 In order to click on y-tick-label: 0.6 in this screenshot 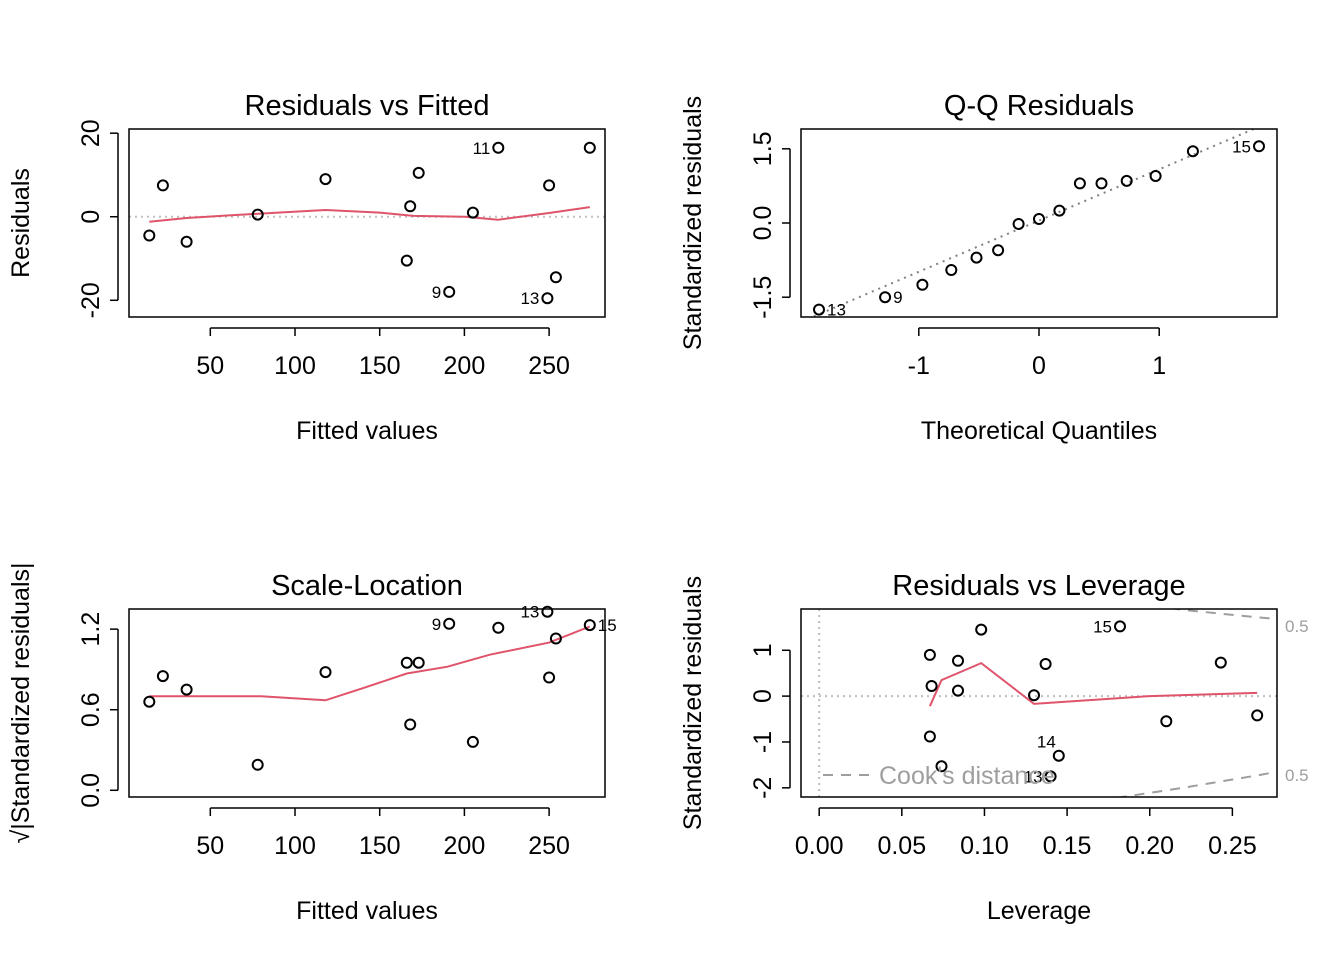, I will do `click(91, 709)`.